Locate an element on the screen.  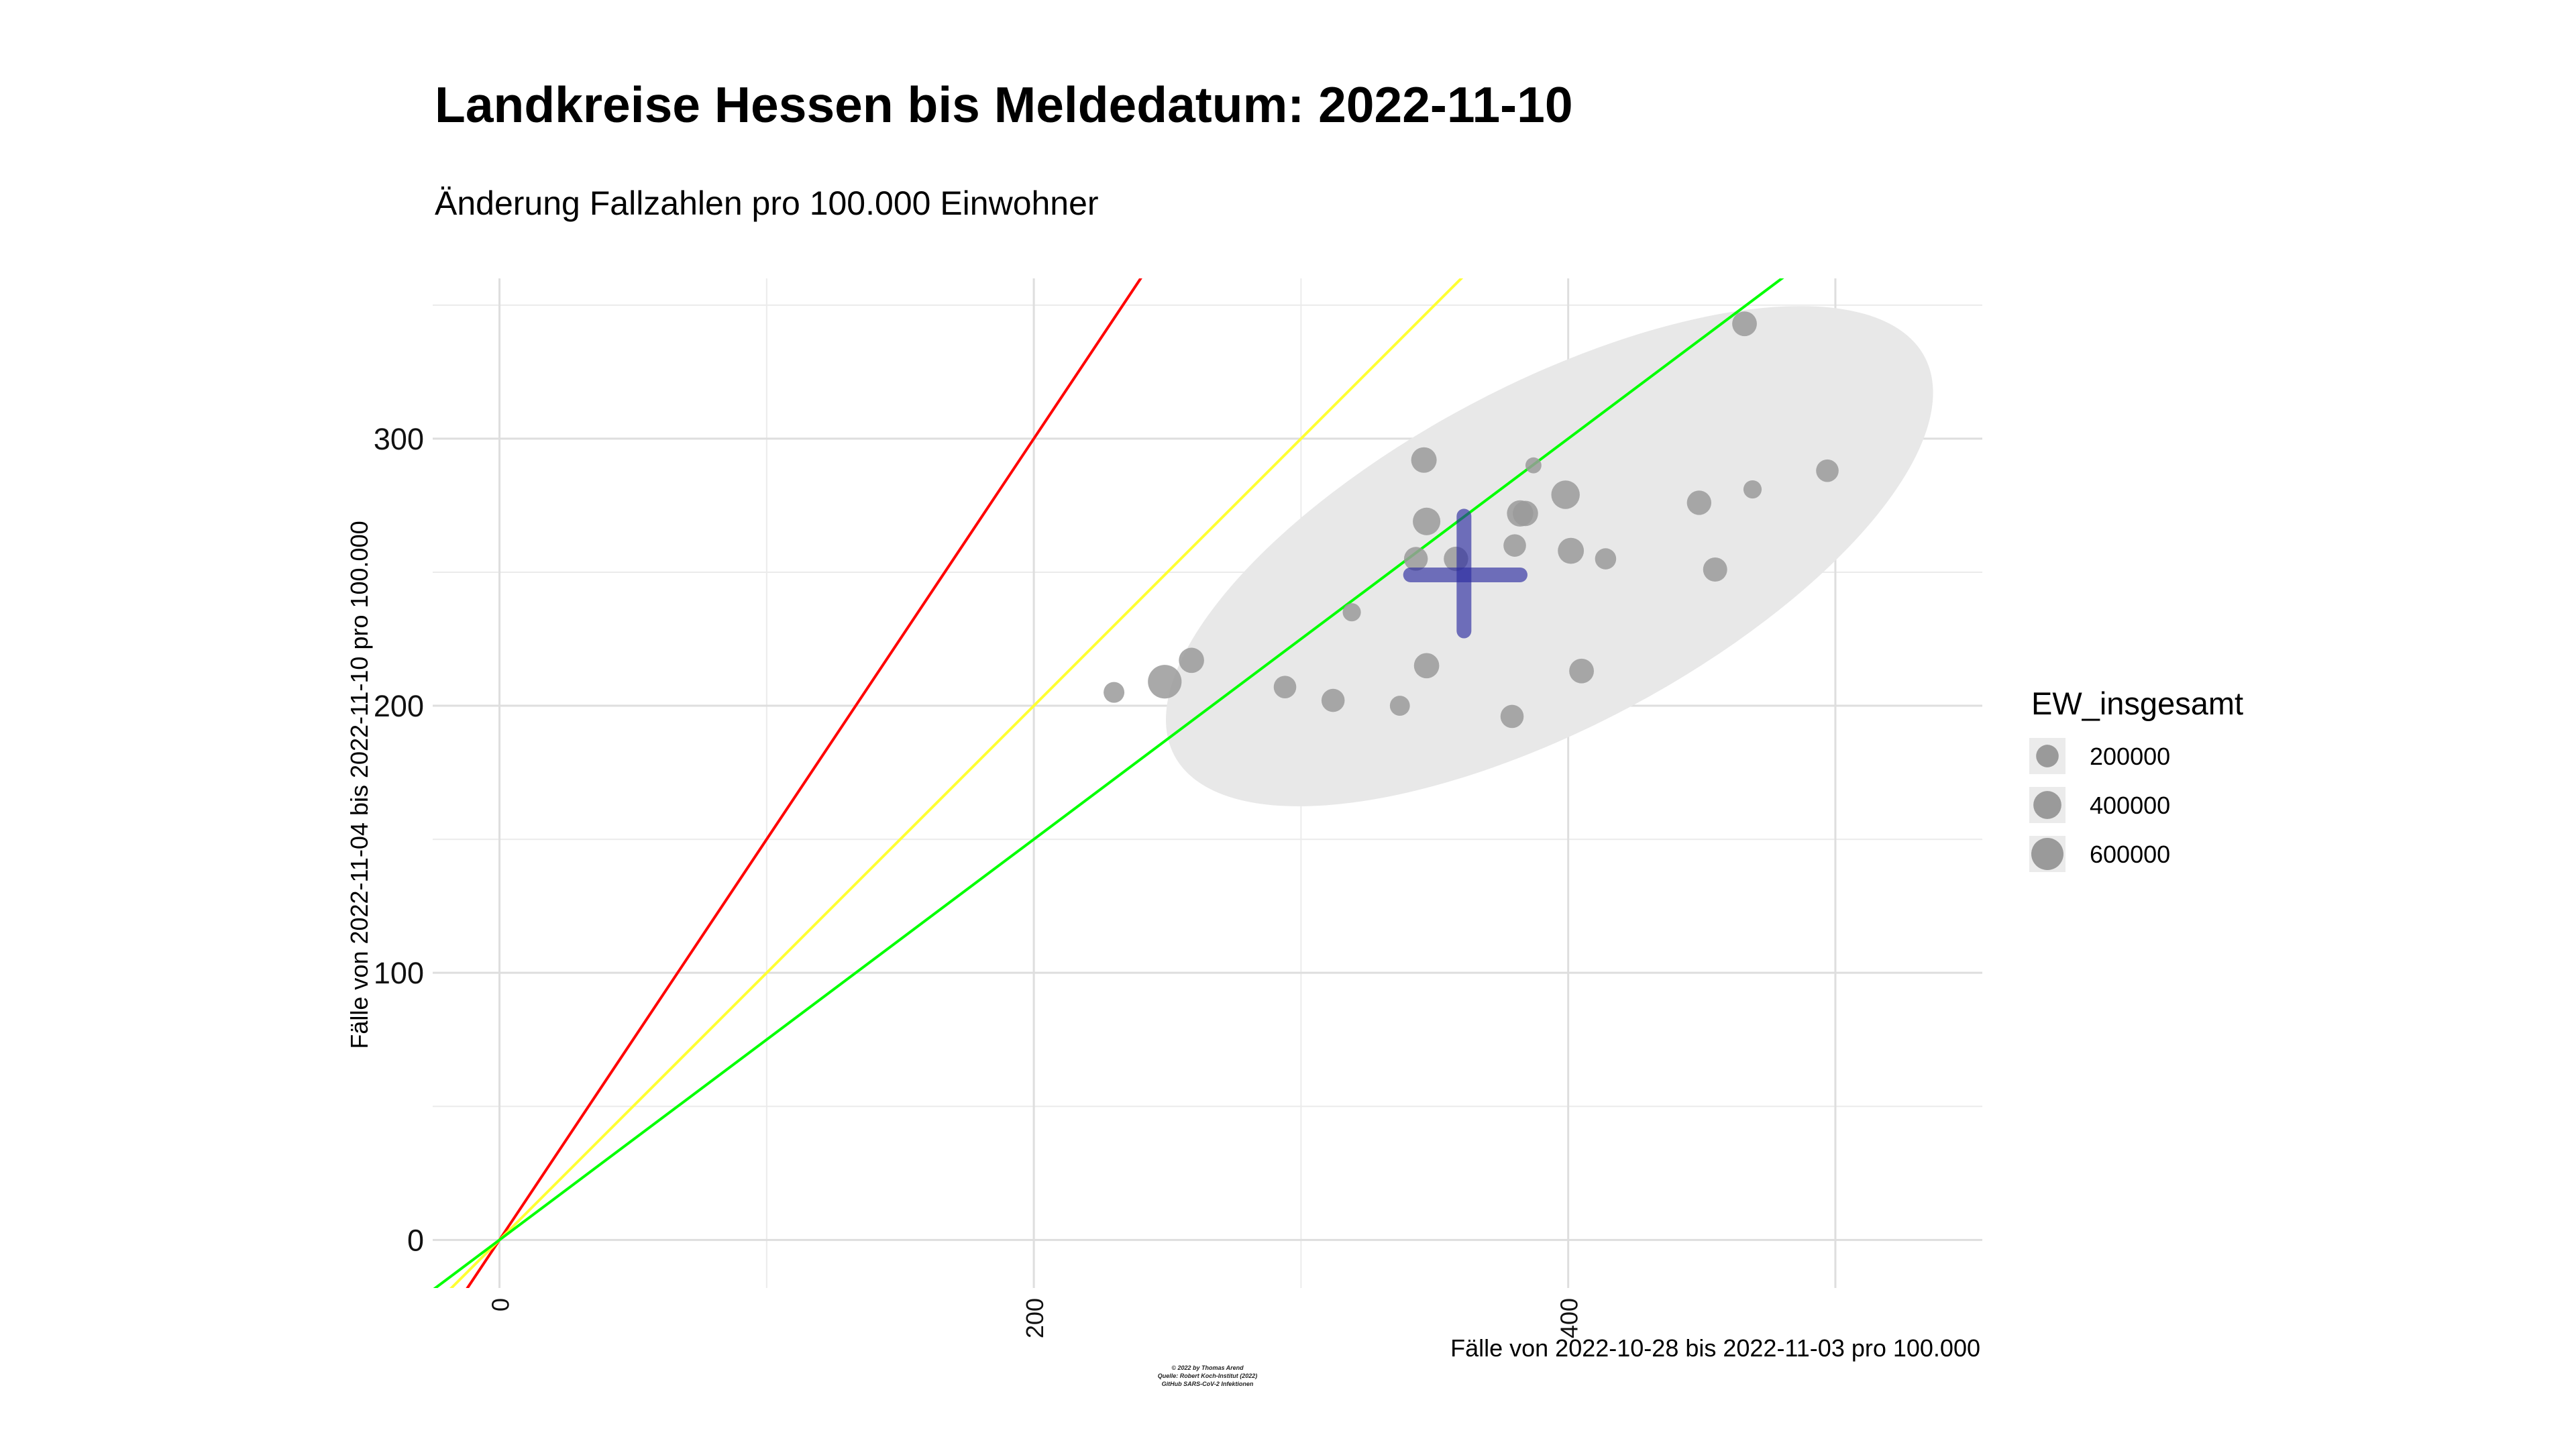
legend: 200000 400000 600000 is located at coordinates (2099, 805).